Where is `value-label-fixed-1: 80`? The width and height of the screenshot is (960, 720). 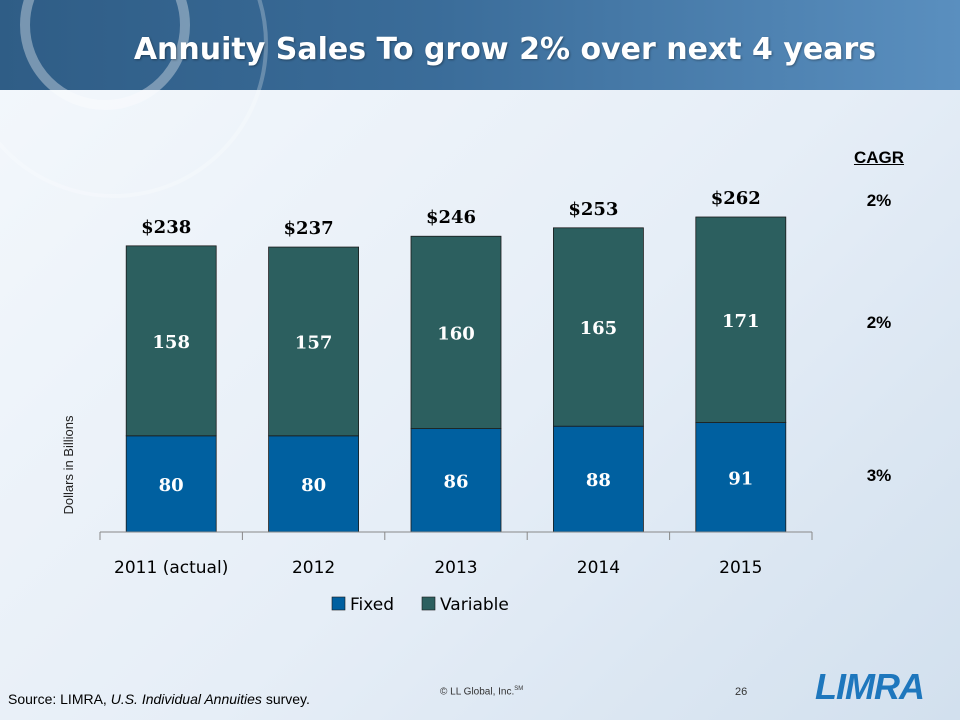 value-label-fixed-1: 80 is located at coordinates (313, 485).